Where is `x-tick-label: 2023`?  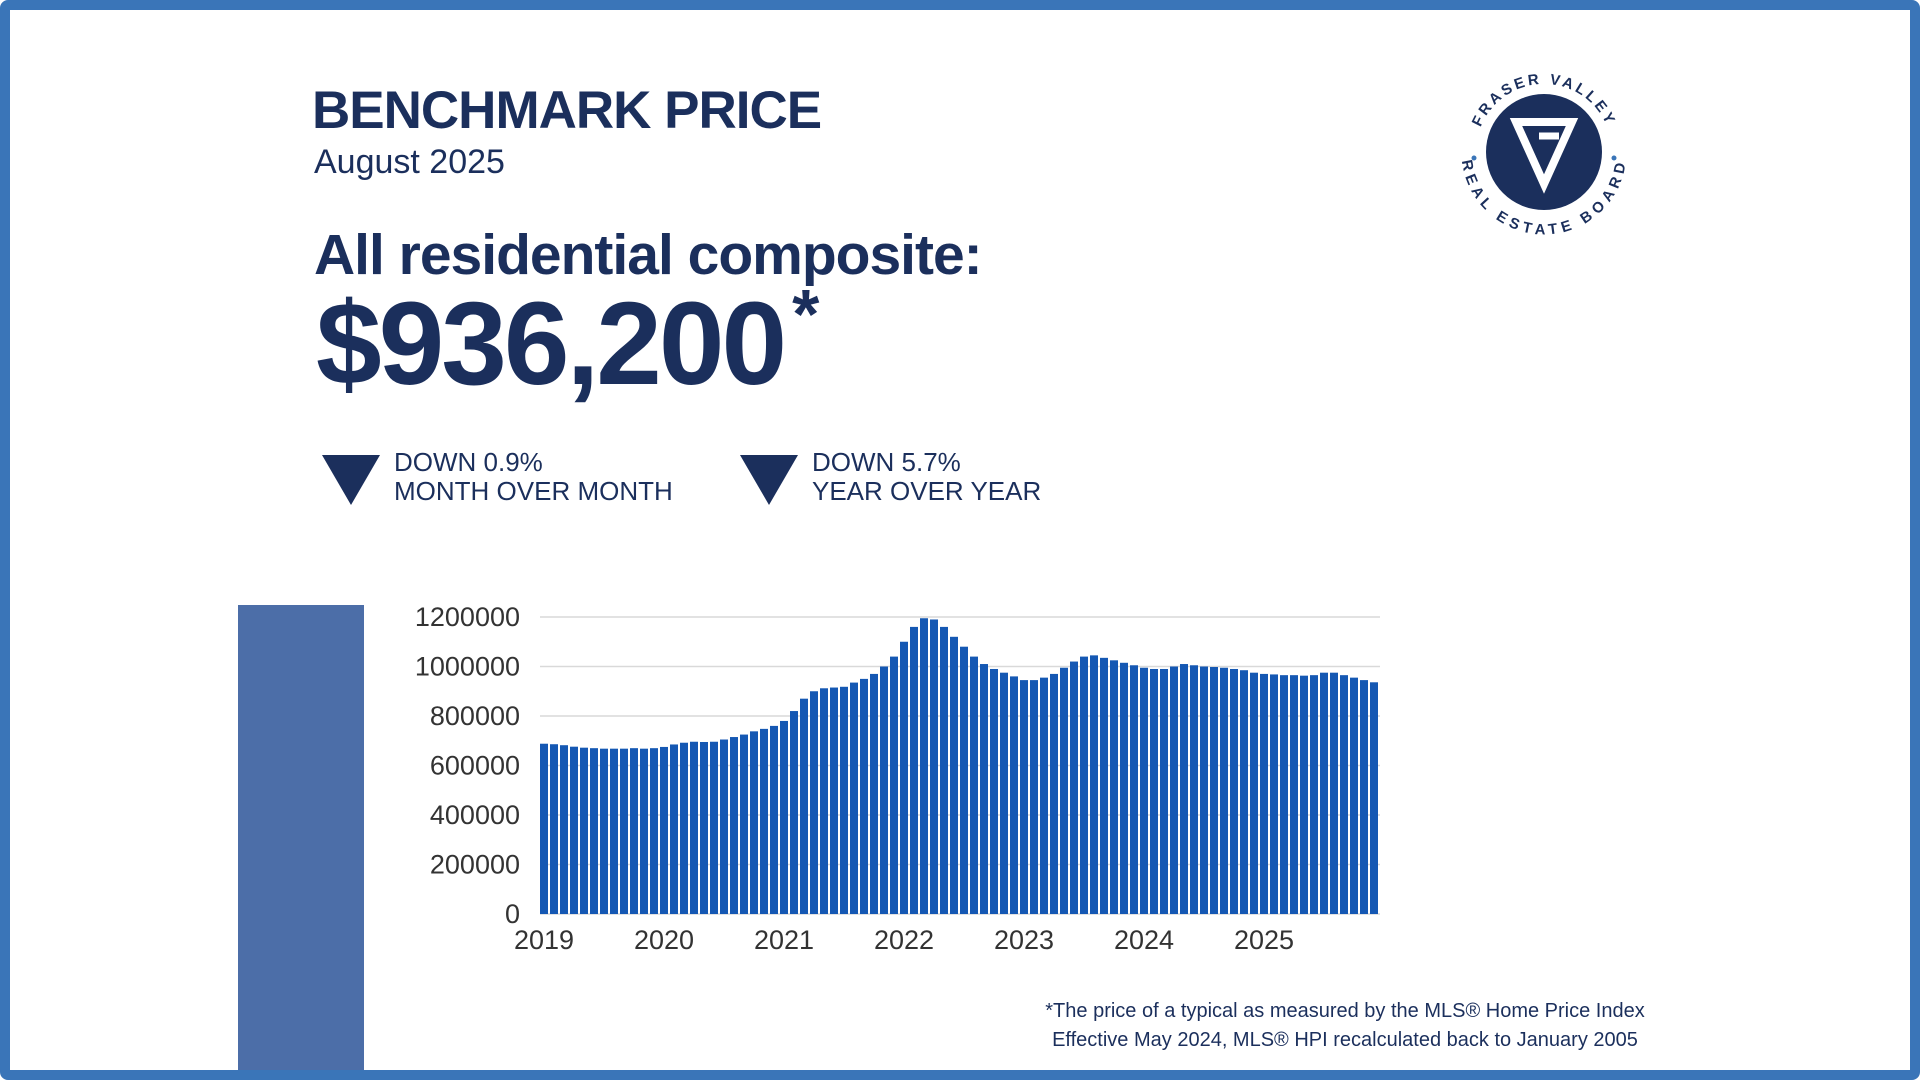 x-tick-label: 2023 is located at coordinates (1024, 940).